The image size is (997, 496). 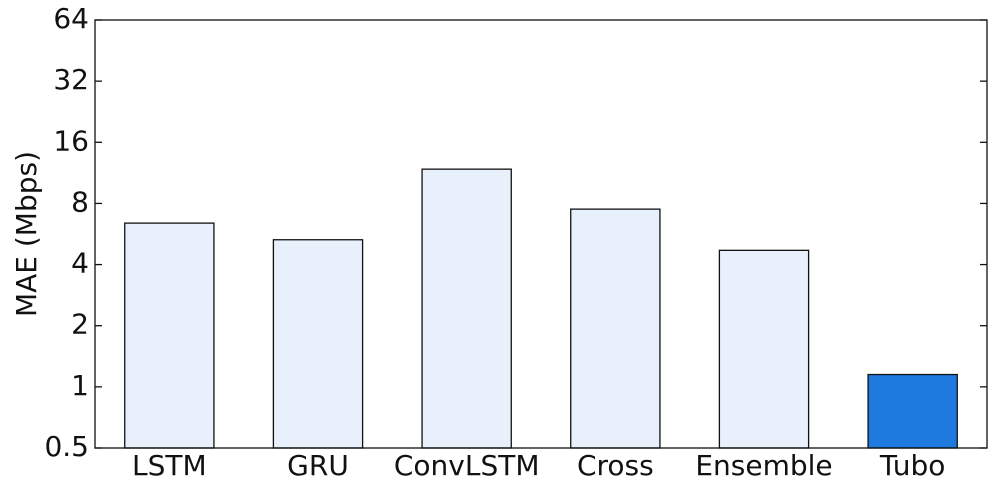 I want to click on x-tick-label: Ensemble, so click(x=763, y=465).